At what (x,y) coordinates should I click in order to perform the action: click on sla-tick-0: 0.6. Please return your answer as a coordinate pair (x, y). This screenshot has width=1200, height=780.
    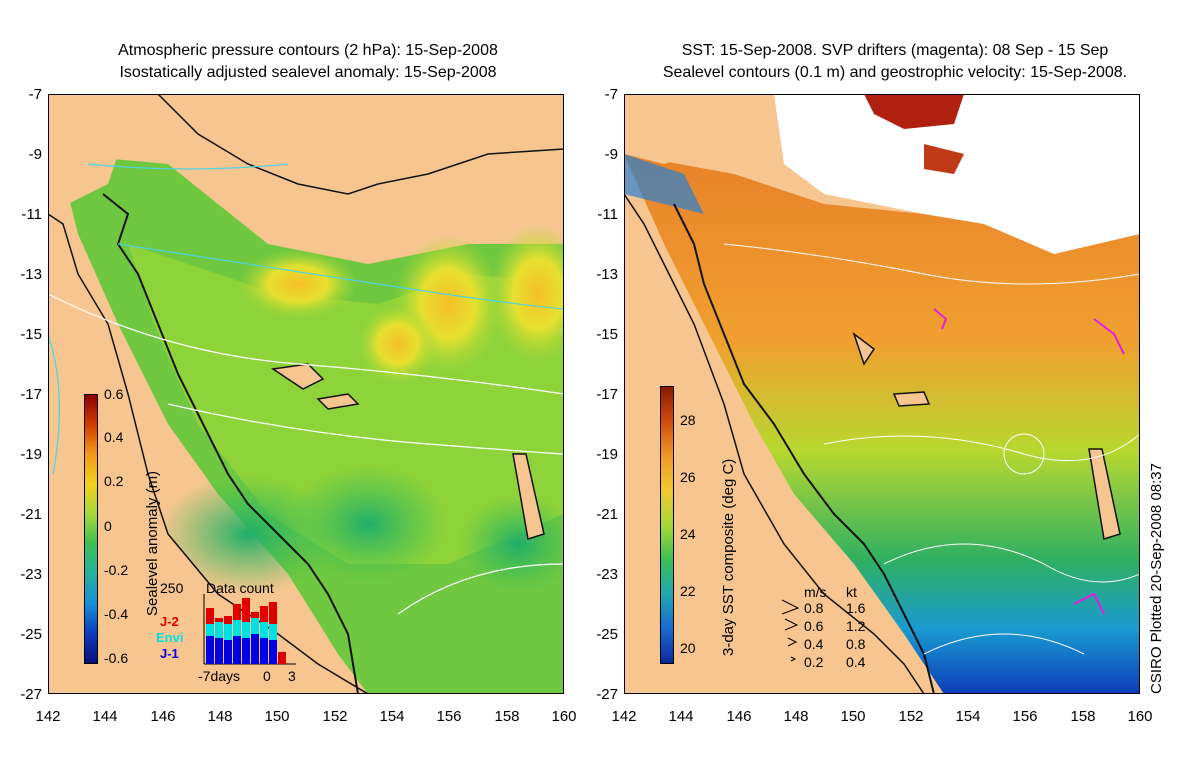
    Looking at the image, I should click on (114, 394).